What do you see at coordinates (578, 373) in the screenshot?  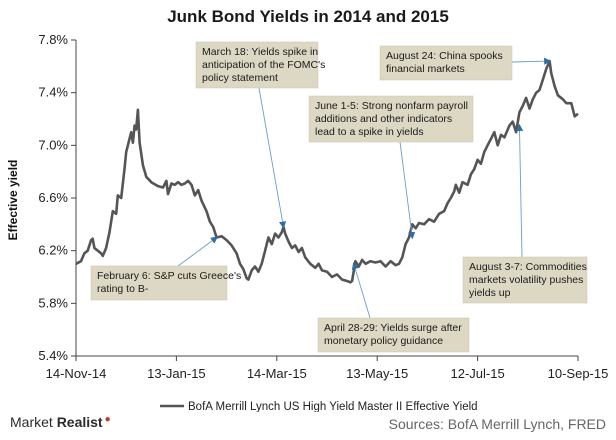 I see `x-tick-label: 10-Sep-15` at bounding box center [578, 373].